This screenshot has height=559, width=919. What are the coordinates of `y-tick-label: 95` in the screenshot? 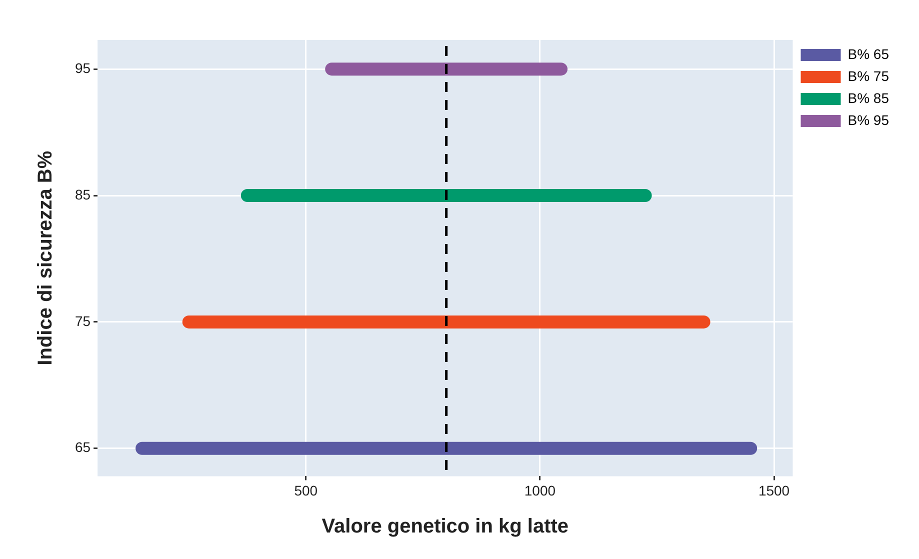 It's located at (82, 68).